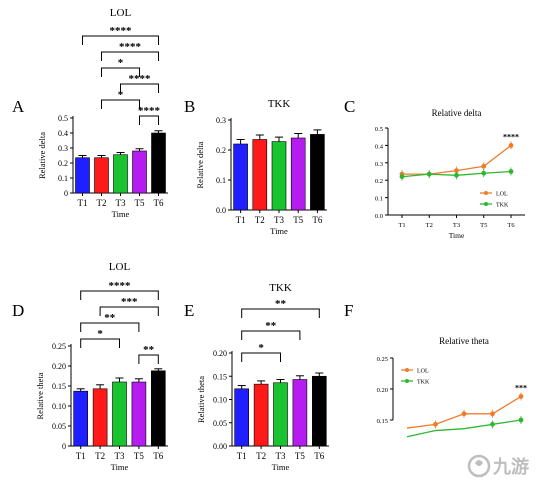 This screenshot has width=550, height=490. What do you see at coordinates (59, 426) in the screenshot?
I see `y-tick-label: 0.05` at bounding box center [59, 426].